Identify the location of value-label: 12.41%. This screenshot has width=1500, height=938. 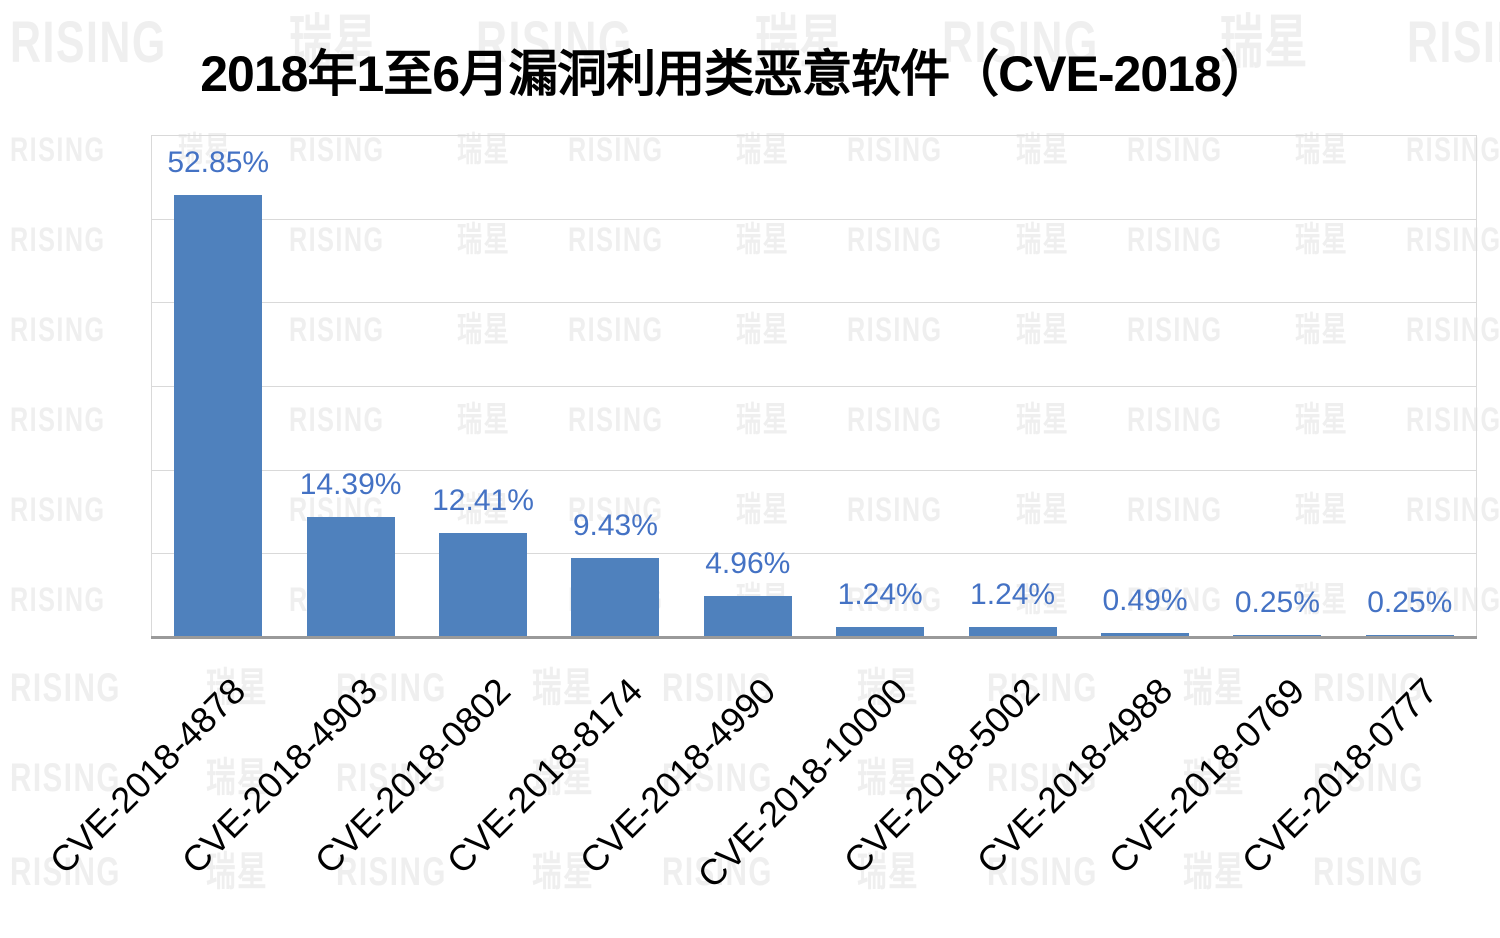
(483, 501).